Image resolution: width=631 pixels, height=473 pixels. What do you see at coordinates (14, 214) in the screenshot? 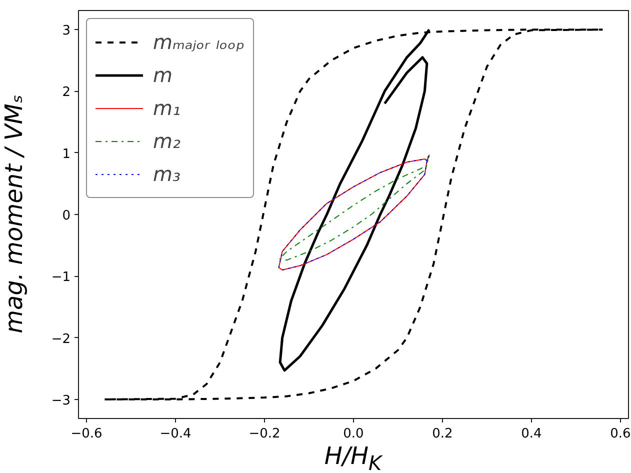
I see `y-axis-title: mag. moment / VMₛ` at bounding box center [14, 214].